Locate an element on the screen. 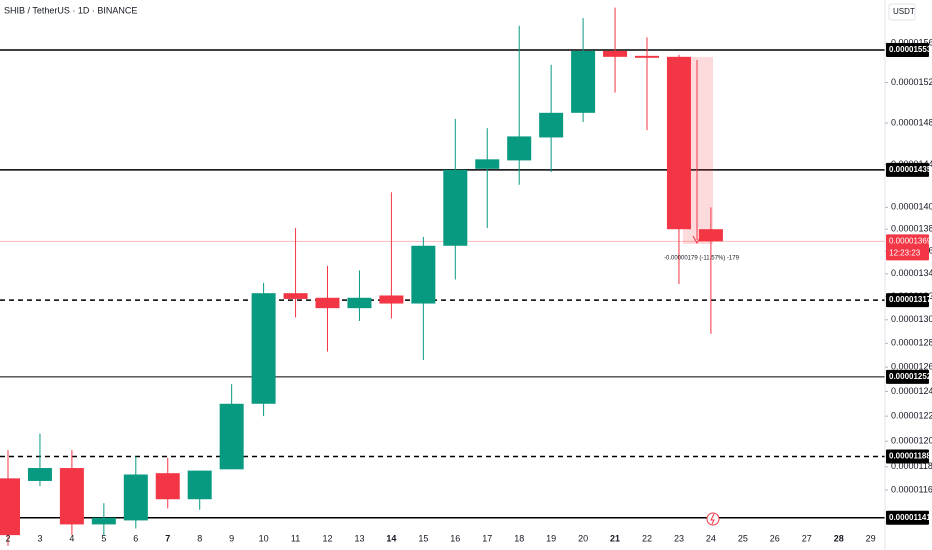 The height and width of the screenshot is (550, 932). level-label: 0.00001435 is located at coordinates (910, 169).